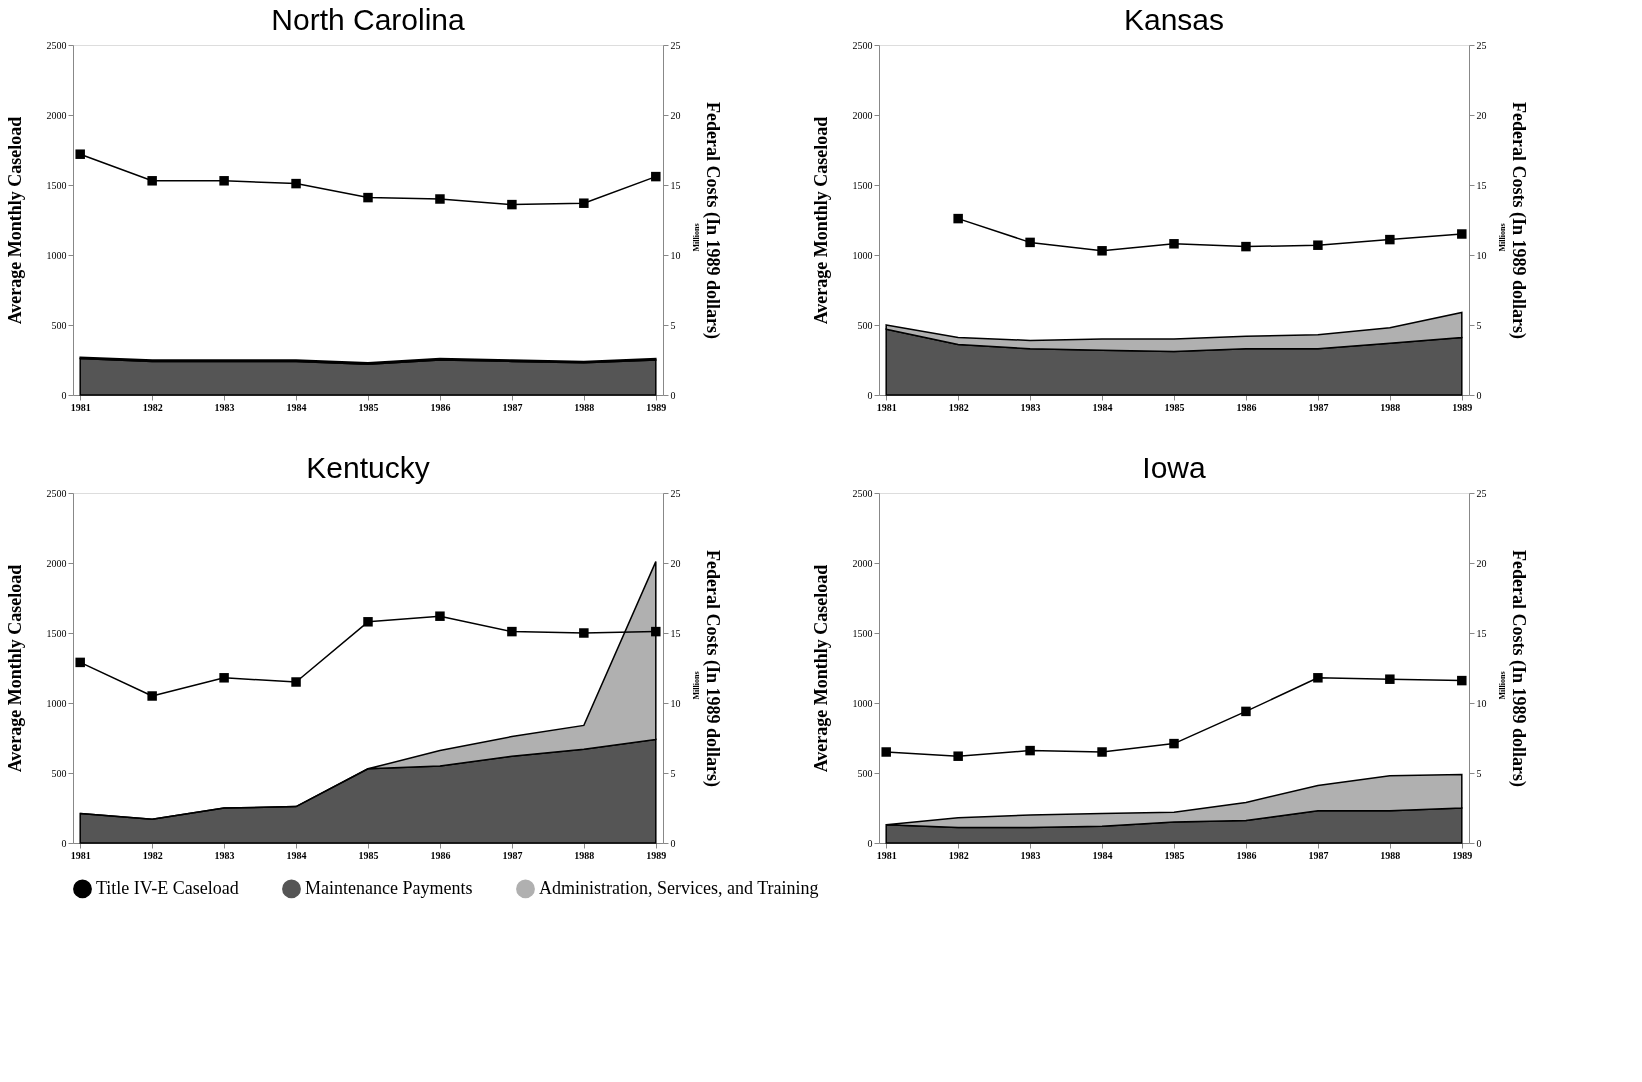  I want to click on chart-title: Iowa, so click(1174, 467).